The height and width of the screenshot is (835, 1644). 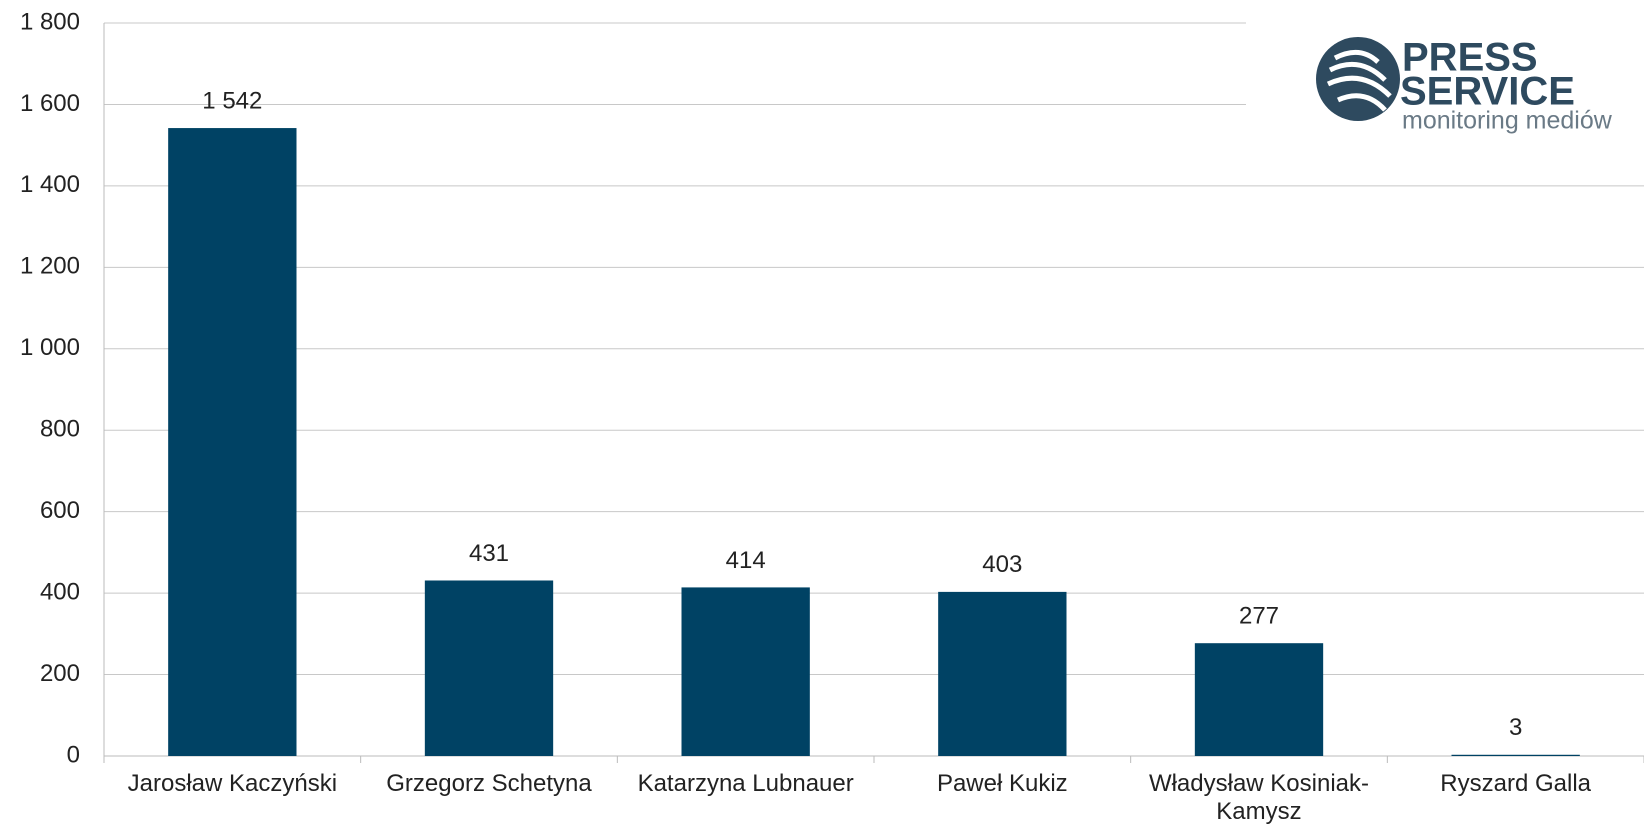 I want to click on data-label: 403, so click(x=1002, y=564).